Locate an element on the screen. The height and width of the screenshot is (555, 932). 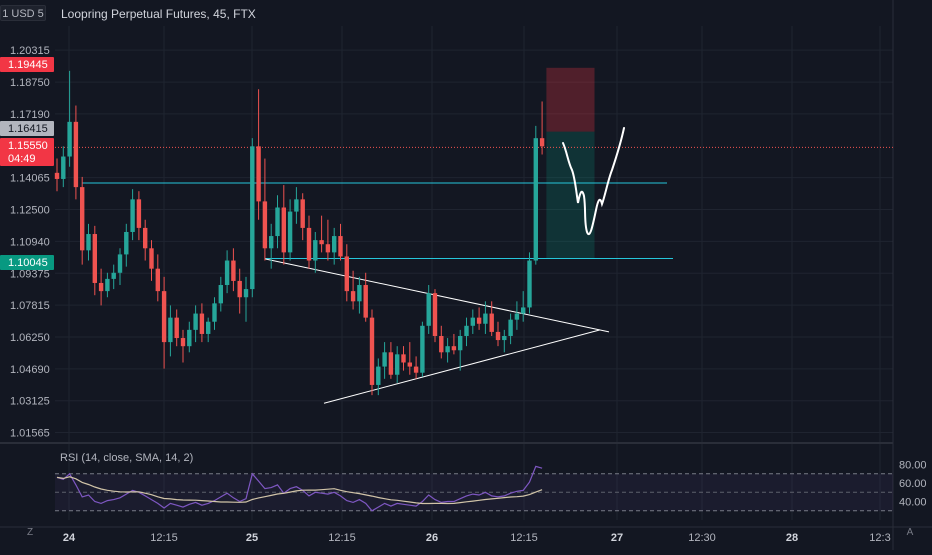
price-badge-target: 1.10045 is located at coordinates (27, 262).